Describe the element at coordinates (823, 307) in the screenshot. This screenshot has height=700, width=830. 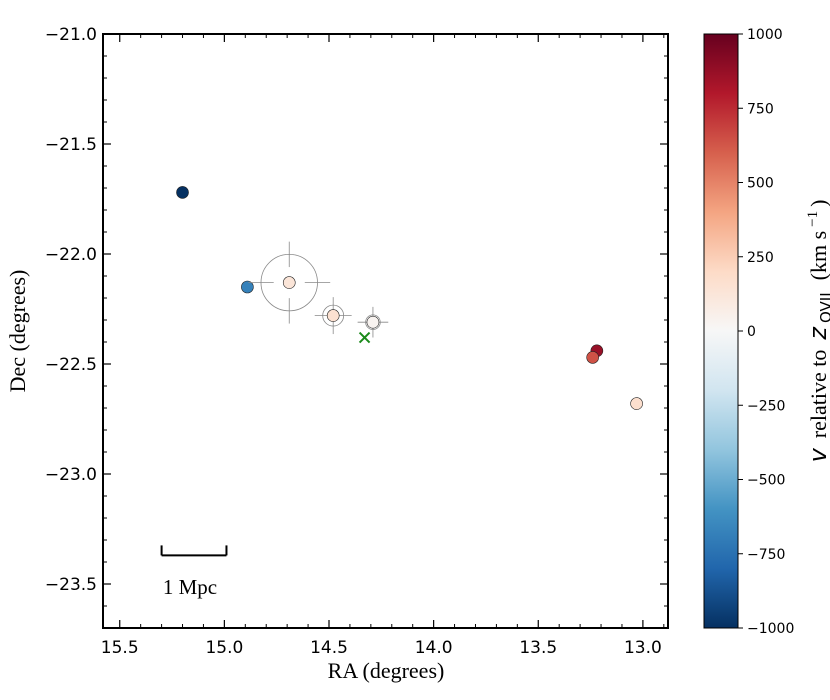
I see `colorbar-title-sub: OVII` at that location.